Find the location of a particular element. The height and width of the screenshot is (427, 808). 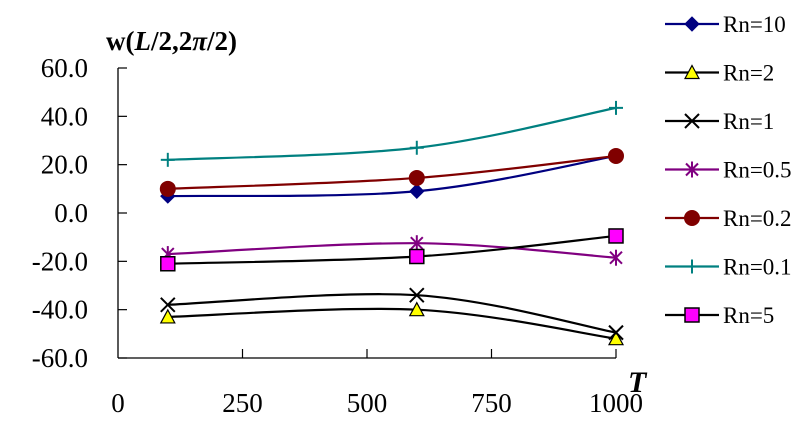

x-tick-label: 250 is located at coordinates (242, 403).